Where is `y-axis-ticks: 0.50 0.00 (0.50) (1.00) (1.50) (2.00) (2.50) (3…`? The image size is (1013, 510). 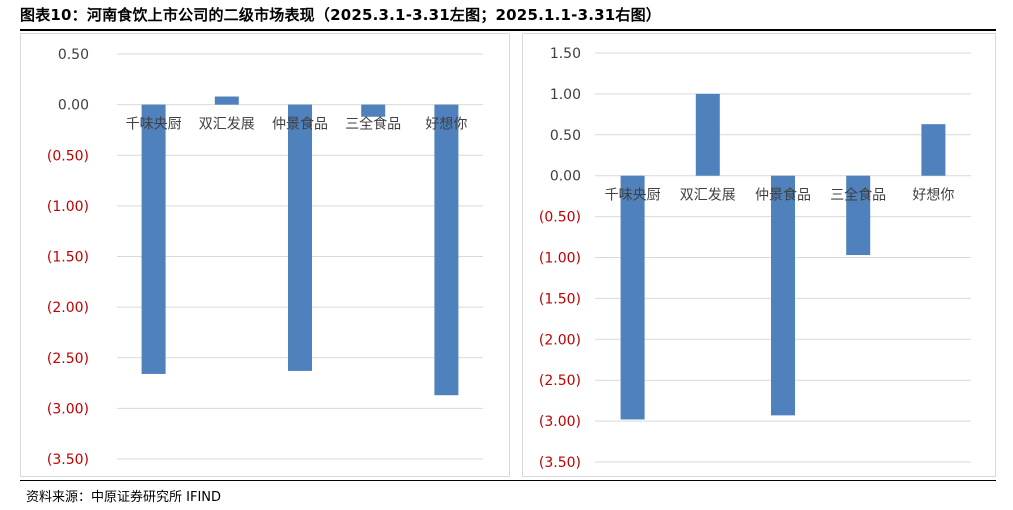
y-axis-ticks: 0.50 0.00 (0.50) (1.00) (1.50) (2.00) (2.50) (3… is located at coordinates (68, 257).